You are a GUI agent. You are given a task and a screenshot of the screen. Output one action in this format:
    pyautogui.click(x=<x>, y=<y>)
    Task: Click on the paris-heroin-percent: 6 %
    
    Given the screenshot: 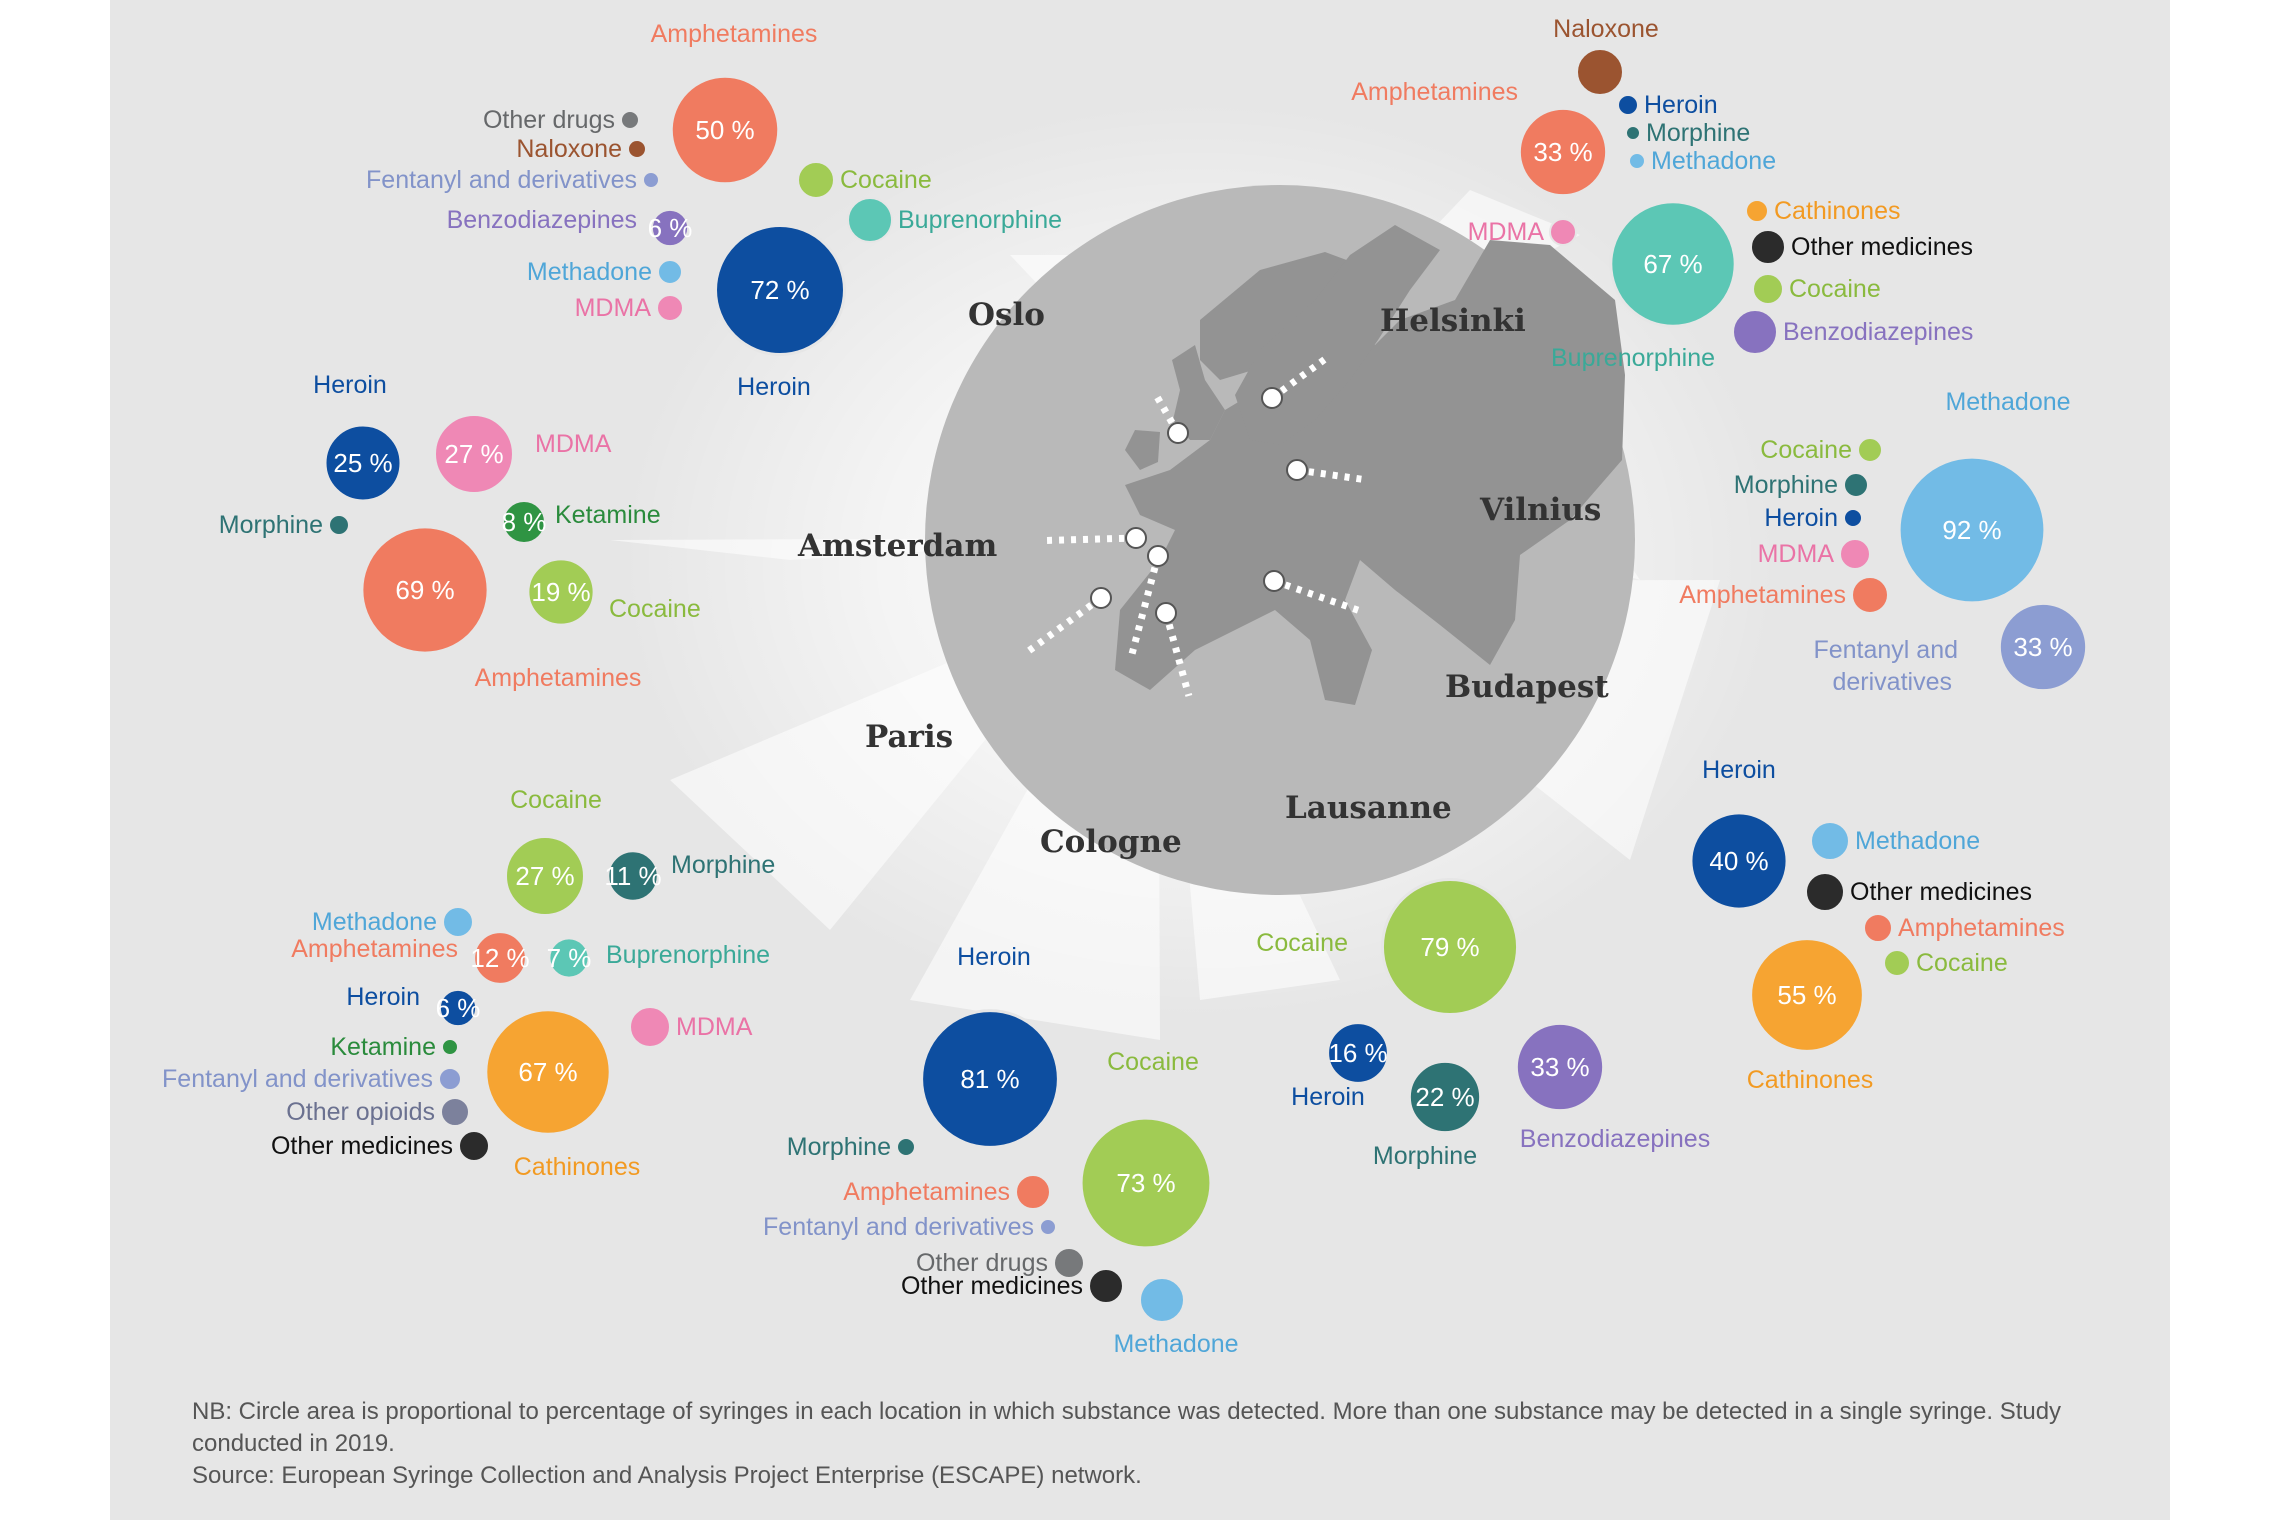 What is the action you would take?
    pyautogui.click(x=458, y=1008)
    